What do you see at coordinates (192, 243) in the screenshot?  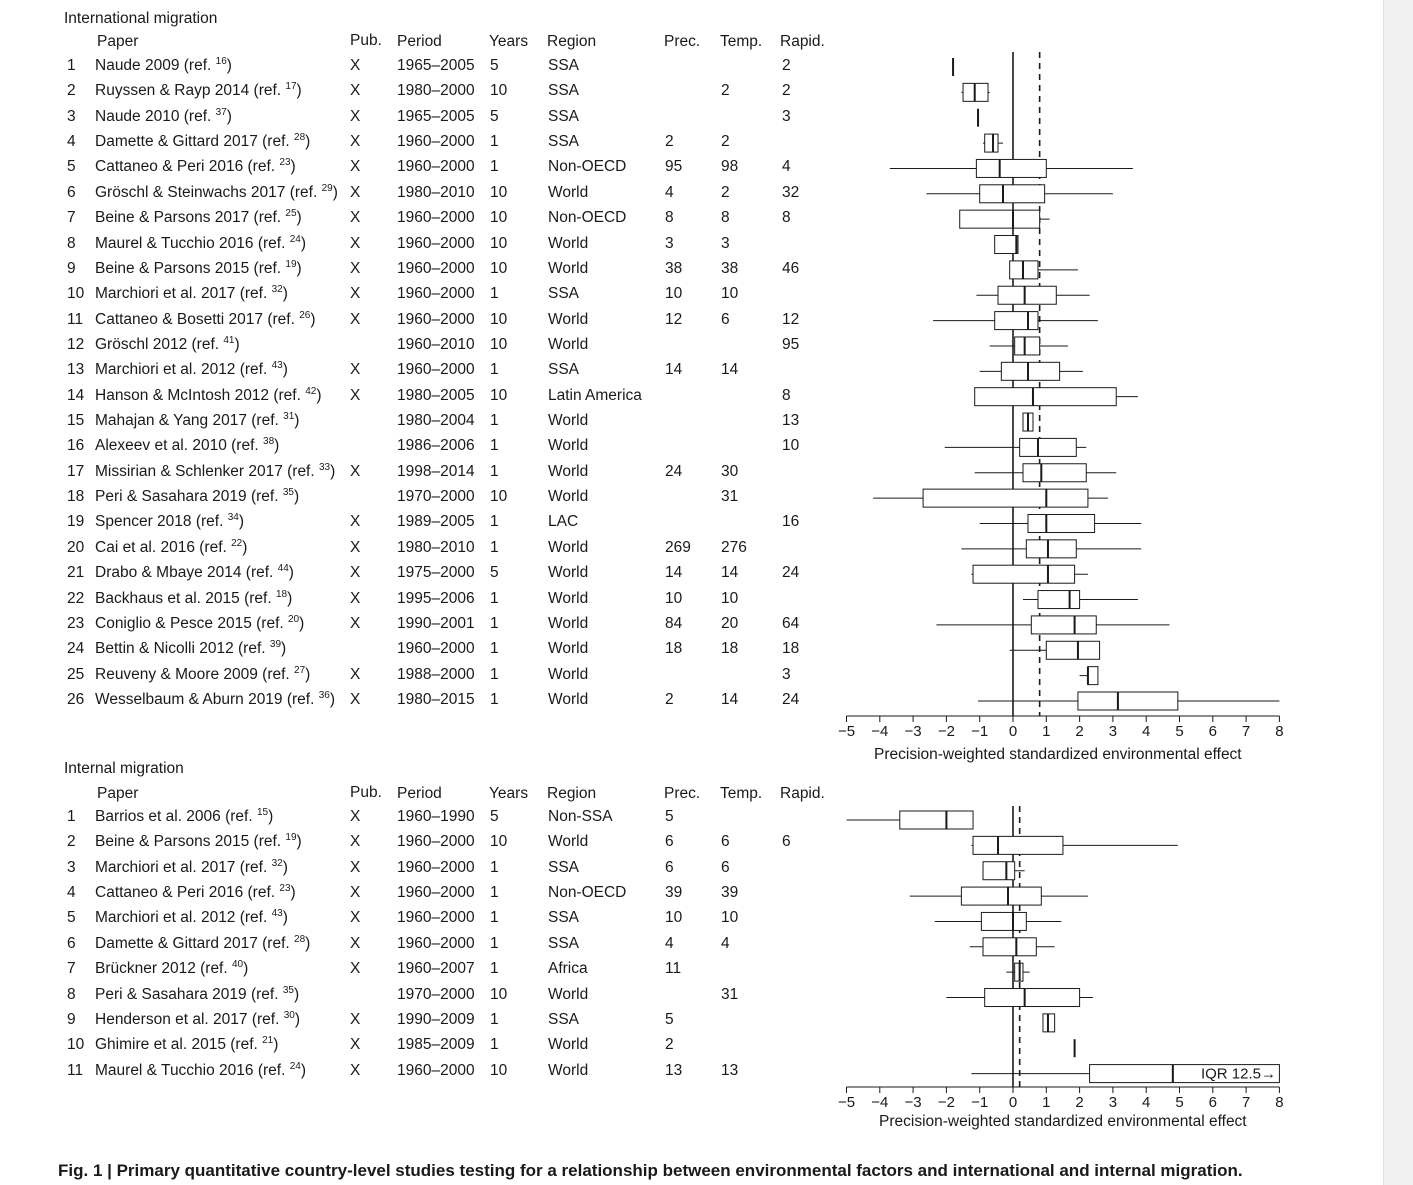 I see `paper-name: Maurel & Tucchio 2016 (ref.` at bounding box center [192, 243].